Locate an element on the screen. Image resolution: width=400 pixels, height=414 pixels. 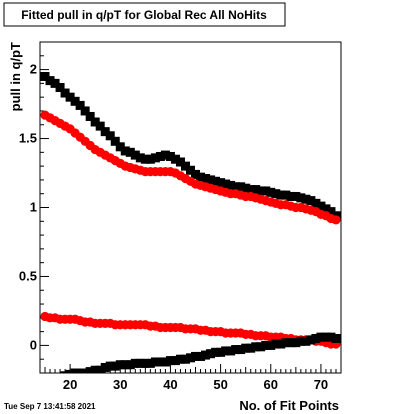
y-tick-label: 1.5 is located at coordinates (28, 138).